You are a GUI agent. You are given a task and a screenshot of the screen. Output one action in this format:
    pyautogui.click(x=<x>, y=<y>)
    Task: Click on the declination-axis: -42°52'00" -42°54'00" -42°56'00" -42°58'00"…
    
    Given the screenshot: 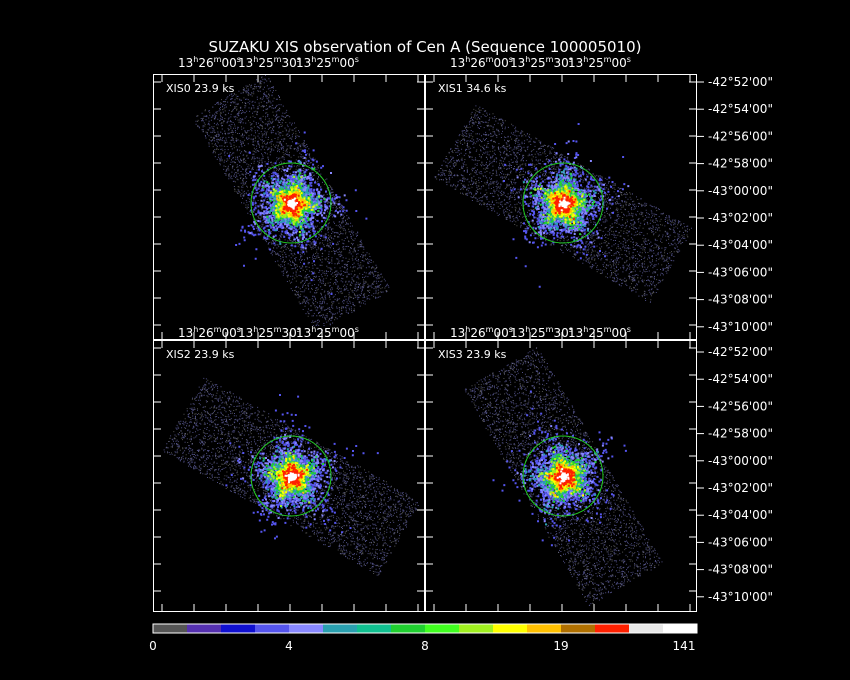 What is the action you would take?
    pyautogui.click(x=735, y=339)
    